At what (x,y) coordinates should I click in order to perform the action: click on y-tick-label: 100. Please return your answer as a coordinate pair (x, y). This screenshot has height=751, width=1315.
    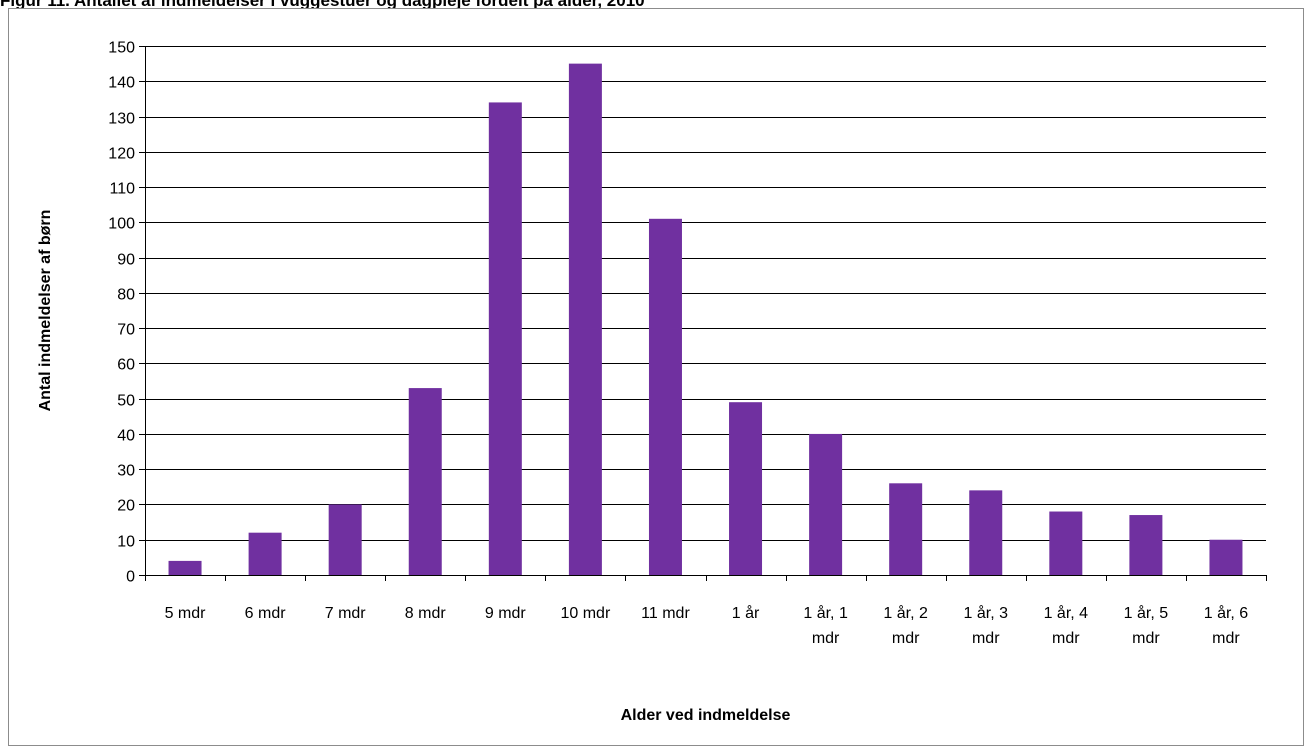
    Looking at the image, I should click on (121, 224).